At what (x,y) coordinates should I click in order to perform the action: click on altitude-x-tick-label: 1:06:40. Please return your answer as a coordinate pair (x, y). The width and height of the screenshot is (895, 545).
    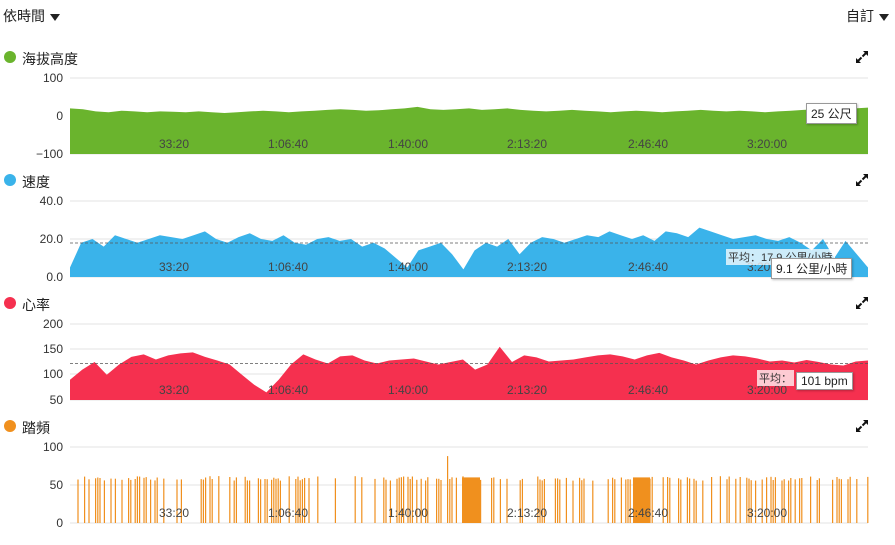
    Looking at the image, I should click on (288, 144).